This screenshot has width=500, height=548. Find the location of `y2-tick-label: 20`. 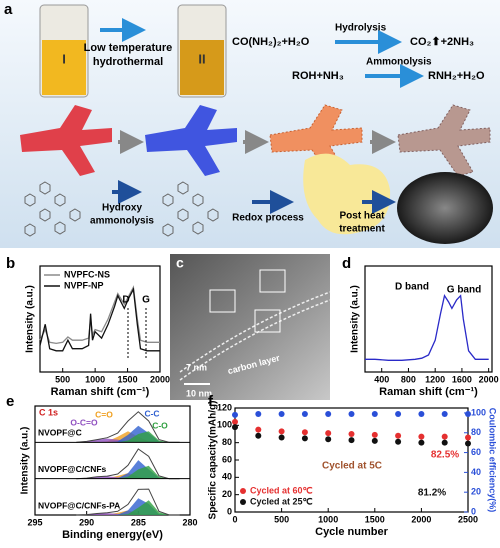

y2-tick-label: 20 is located at coordinates (476, 492).